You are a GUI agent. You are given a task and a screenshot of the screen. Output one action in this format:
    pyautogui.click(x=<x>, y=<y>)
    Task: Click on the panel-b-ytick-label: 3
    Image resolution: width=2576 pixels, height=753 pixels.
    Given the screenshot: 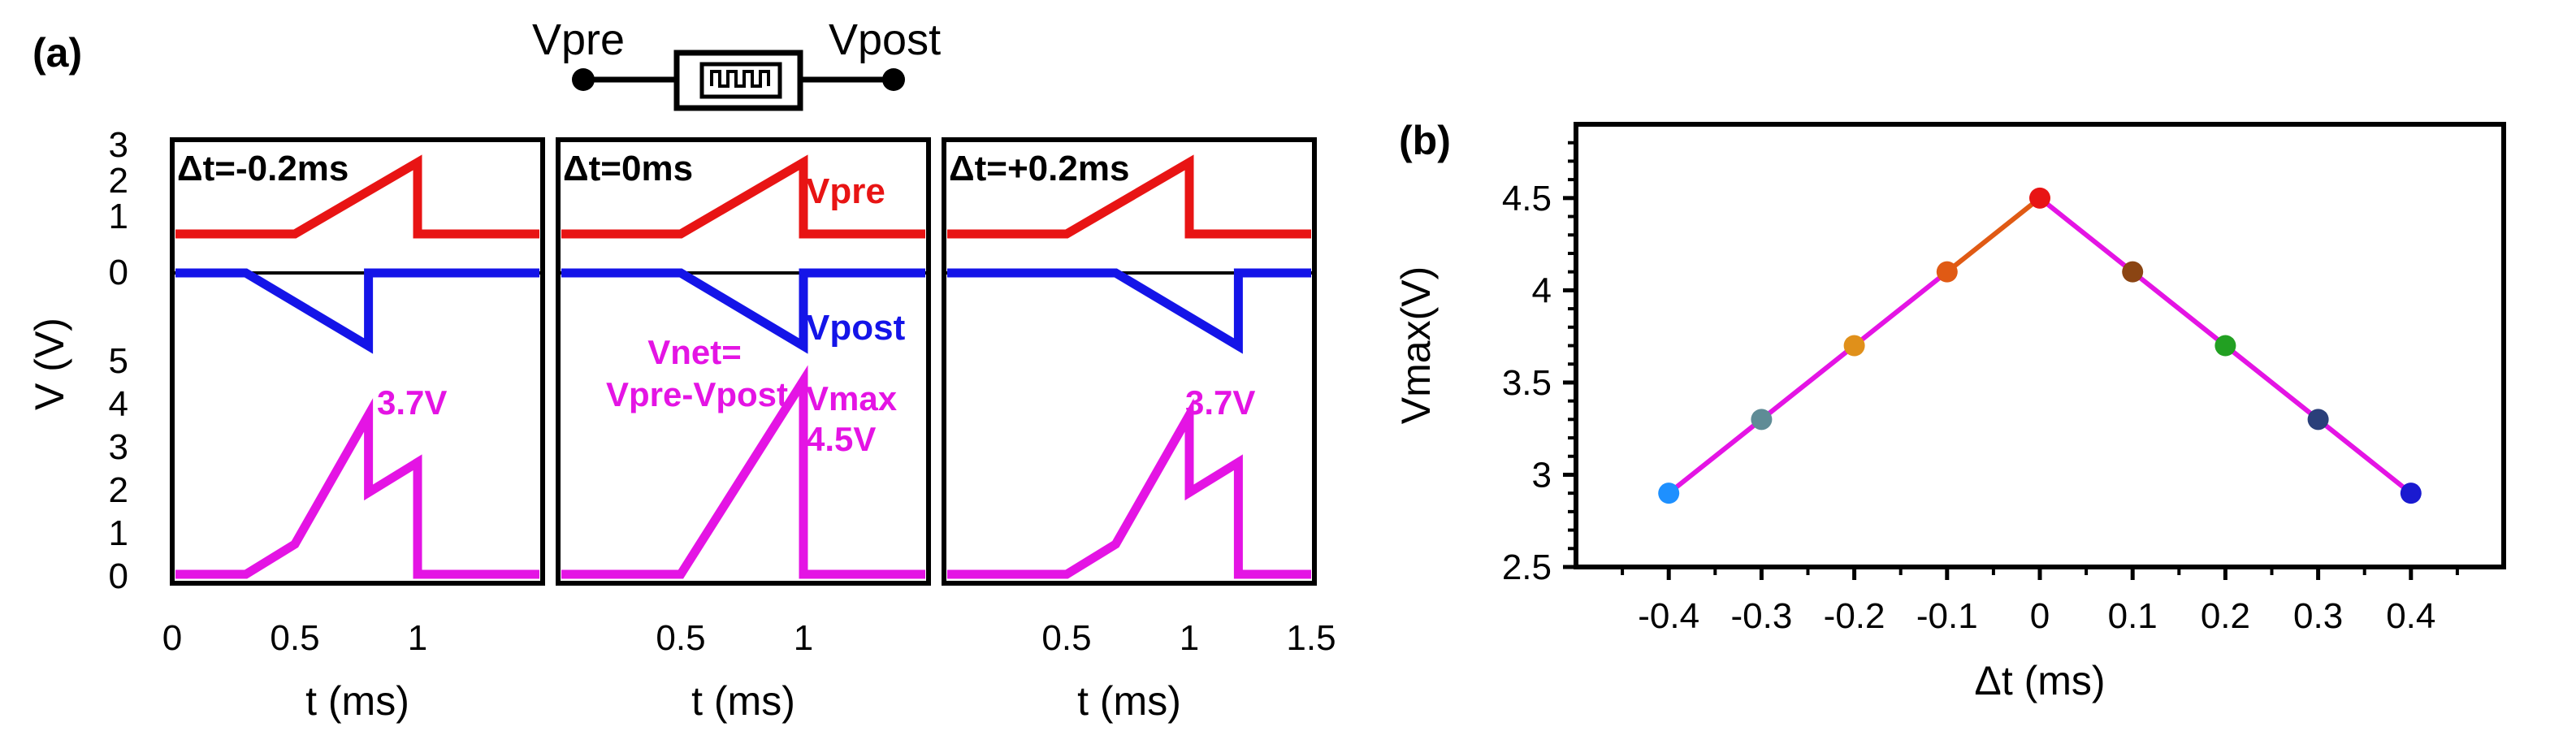 What is the action you would take?
    pyautogui.click(x=1542, y=475)
    